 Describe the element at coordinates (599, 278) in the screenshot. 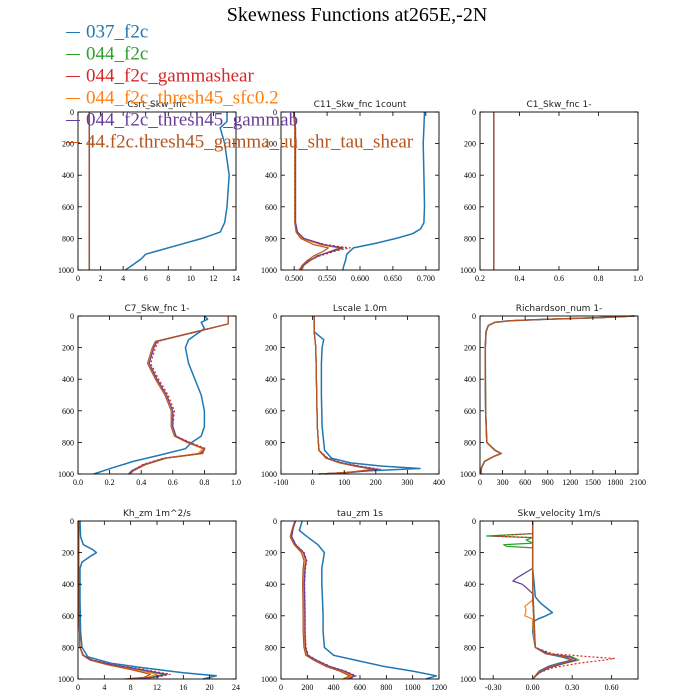

I see `x-tick-label: 0.8` at that location.